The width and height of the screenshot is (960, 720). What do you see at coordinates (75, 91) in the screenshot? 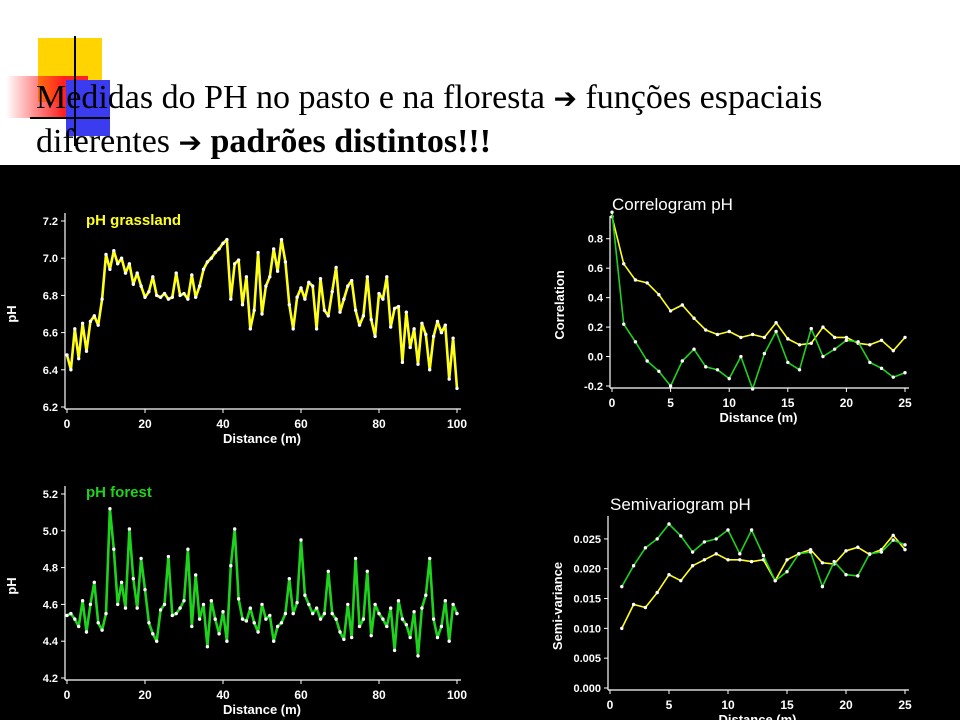
I see `deco-vertical-line` at bounding box center [75, 91].